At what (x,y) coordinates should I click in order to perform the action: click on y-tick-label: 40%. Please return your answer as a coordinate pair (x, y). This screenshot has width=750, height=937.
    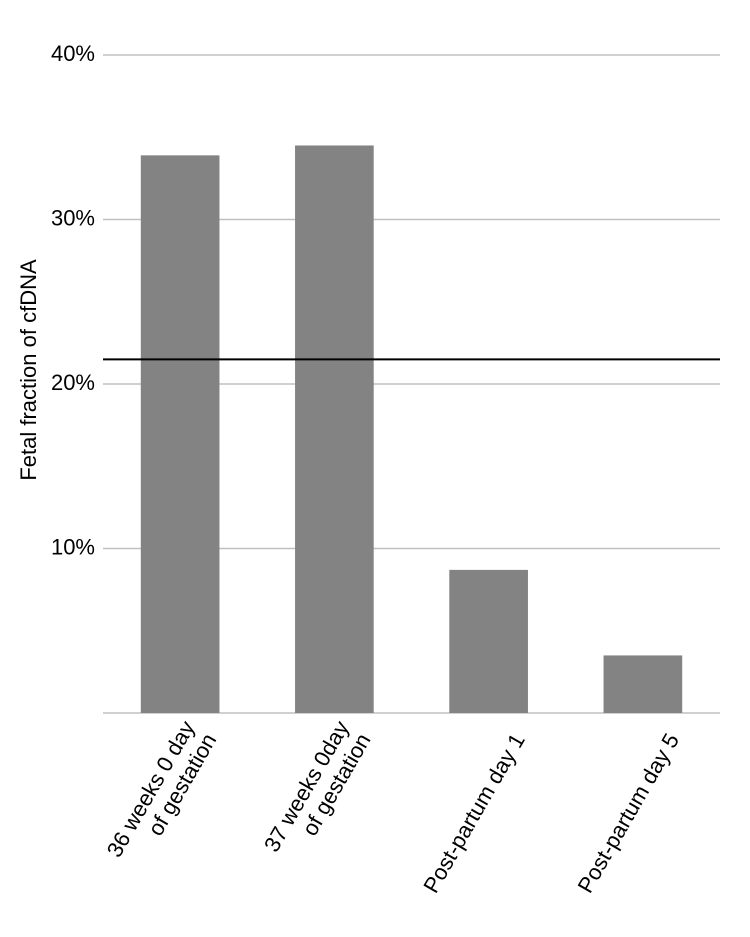
    Looking at the image, I should click on (73, 53).